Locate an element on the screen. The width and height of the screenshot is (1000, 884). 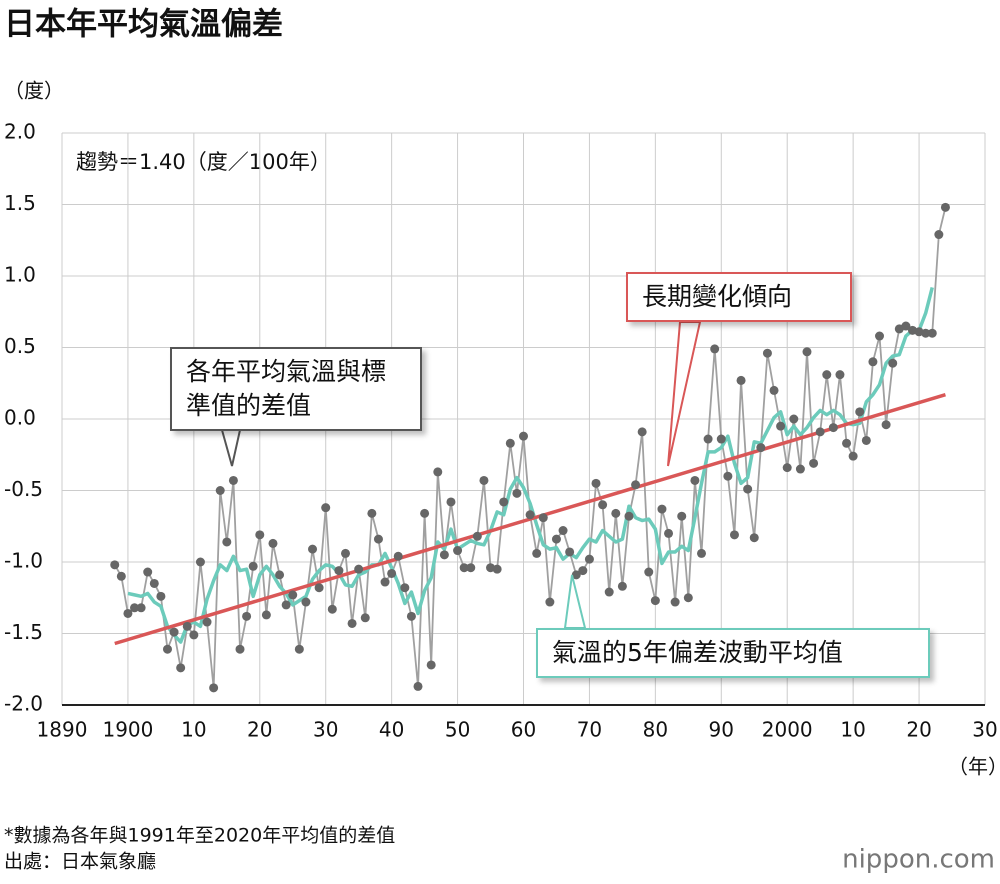
x-tick-label: 40 is located at coordinates (391, 730).